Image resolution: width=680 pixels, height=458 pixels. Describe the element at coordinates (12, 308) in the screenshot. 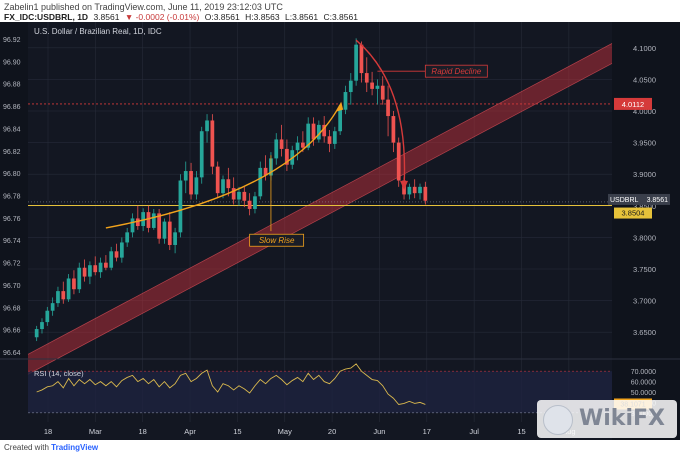

I see `left-tick-label: 96.68` at that location.